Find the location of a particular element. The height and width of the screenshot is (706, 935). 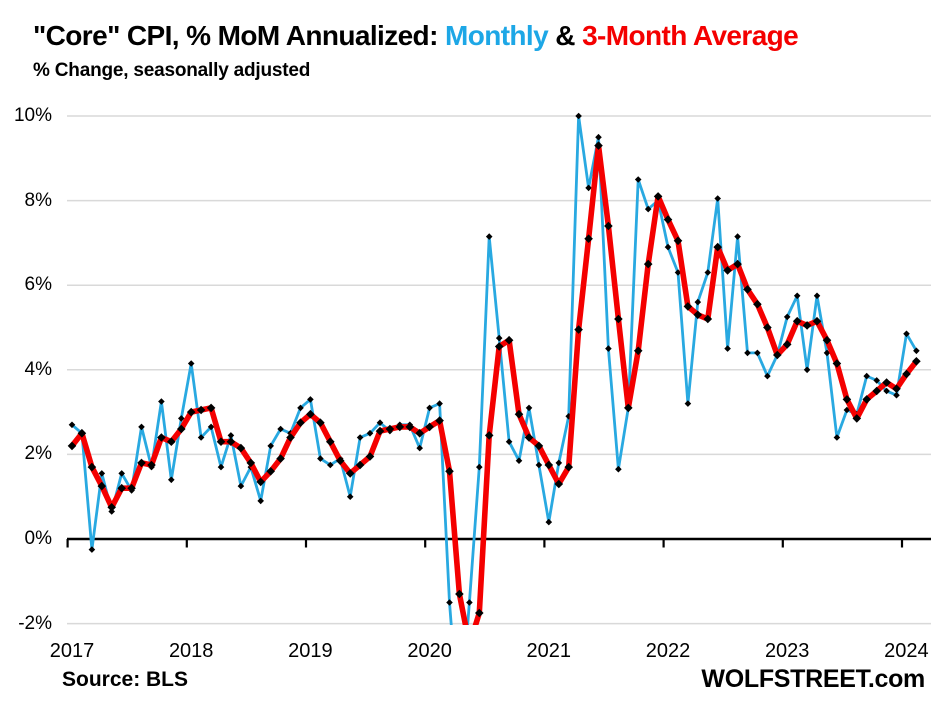

y-tick-label: -2% is located at coordinates (35, 623).